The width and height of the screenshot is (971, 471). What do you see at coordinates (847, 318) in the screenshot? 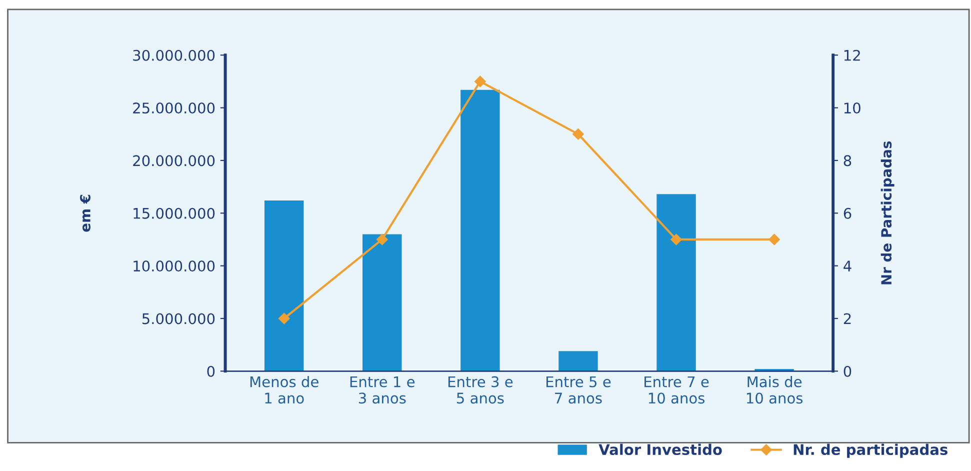
I see `y2-tick-label: 2` at bounding box center [847, 318].